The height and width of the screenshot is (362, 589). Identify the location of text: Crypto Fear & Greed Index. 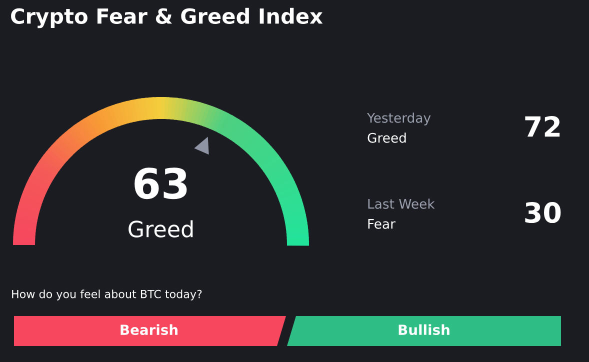
(167, 18).